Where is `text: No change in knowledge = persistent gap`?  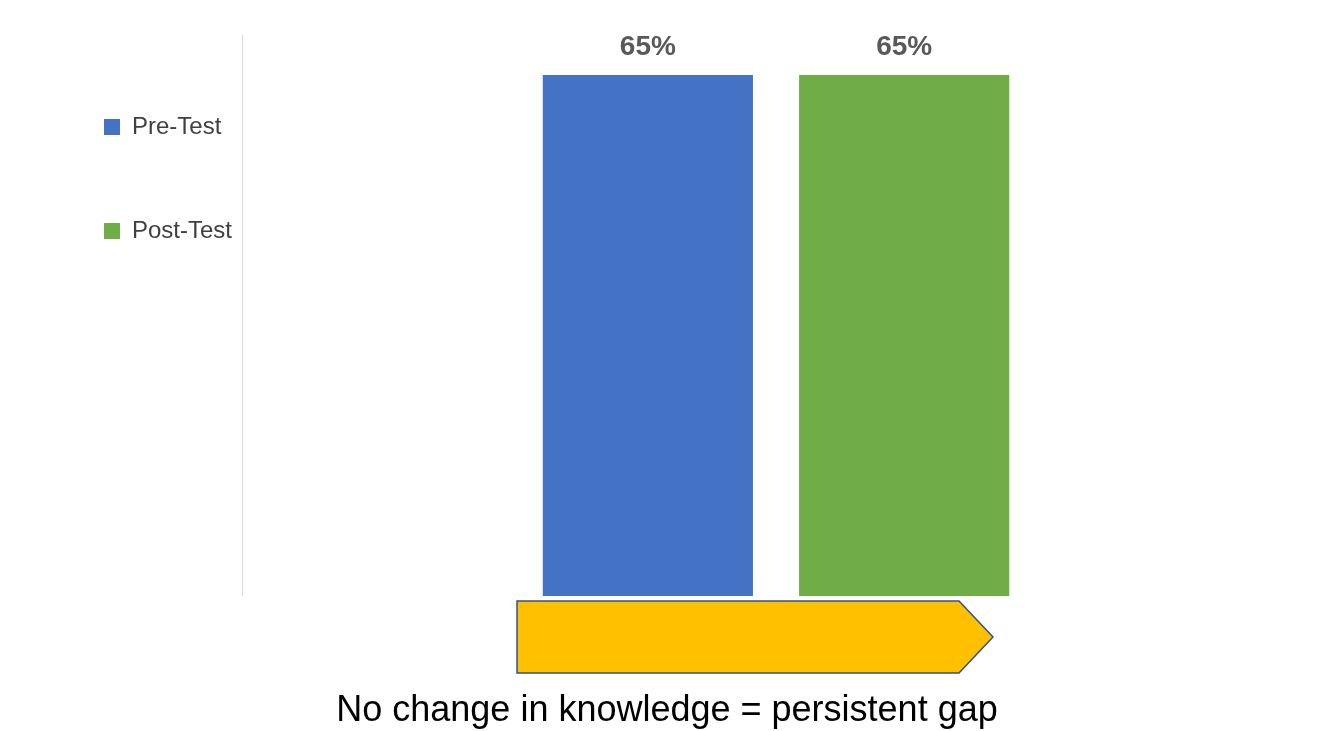
text: No change in knowledge = persistent gap is located at coordinates (667, 709).